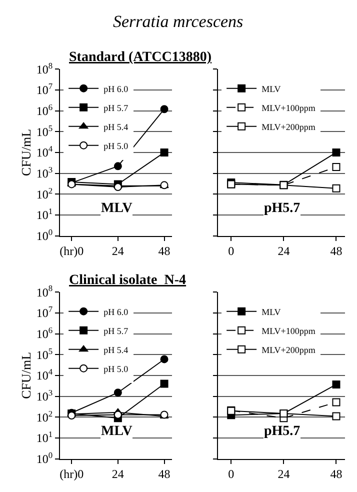  What do you see at coordinates (127, 280) in the screenshot?
I see `chart-subtitle: Clinical isolate N-4` at bounding box center [127, 280].